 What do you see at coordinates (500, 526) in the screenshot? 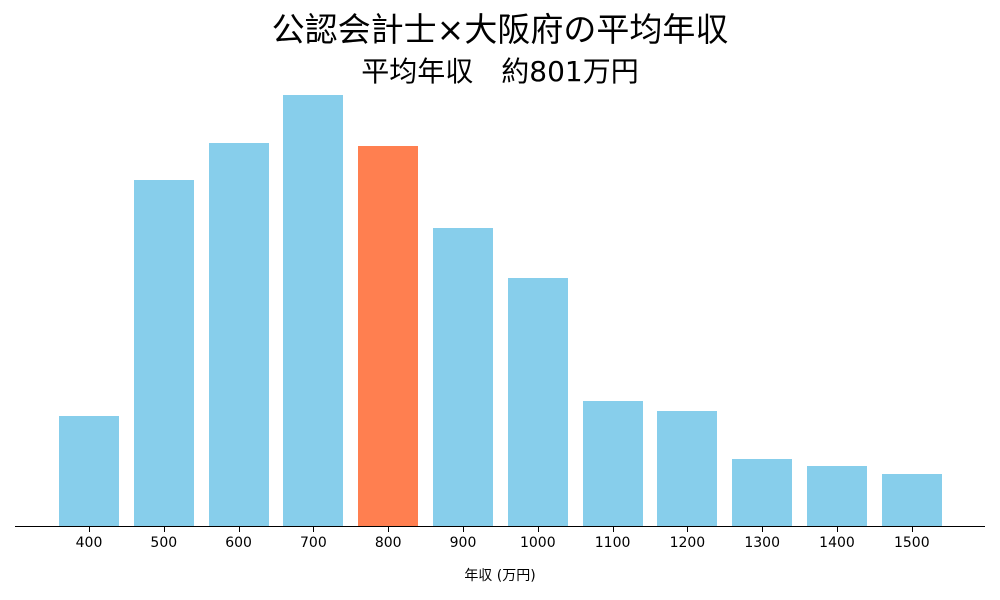
I see `x-axis-line` at bounding box center [500, 526].